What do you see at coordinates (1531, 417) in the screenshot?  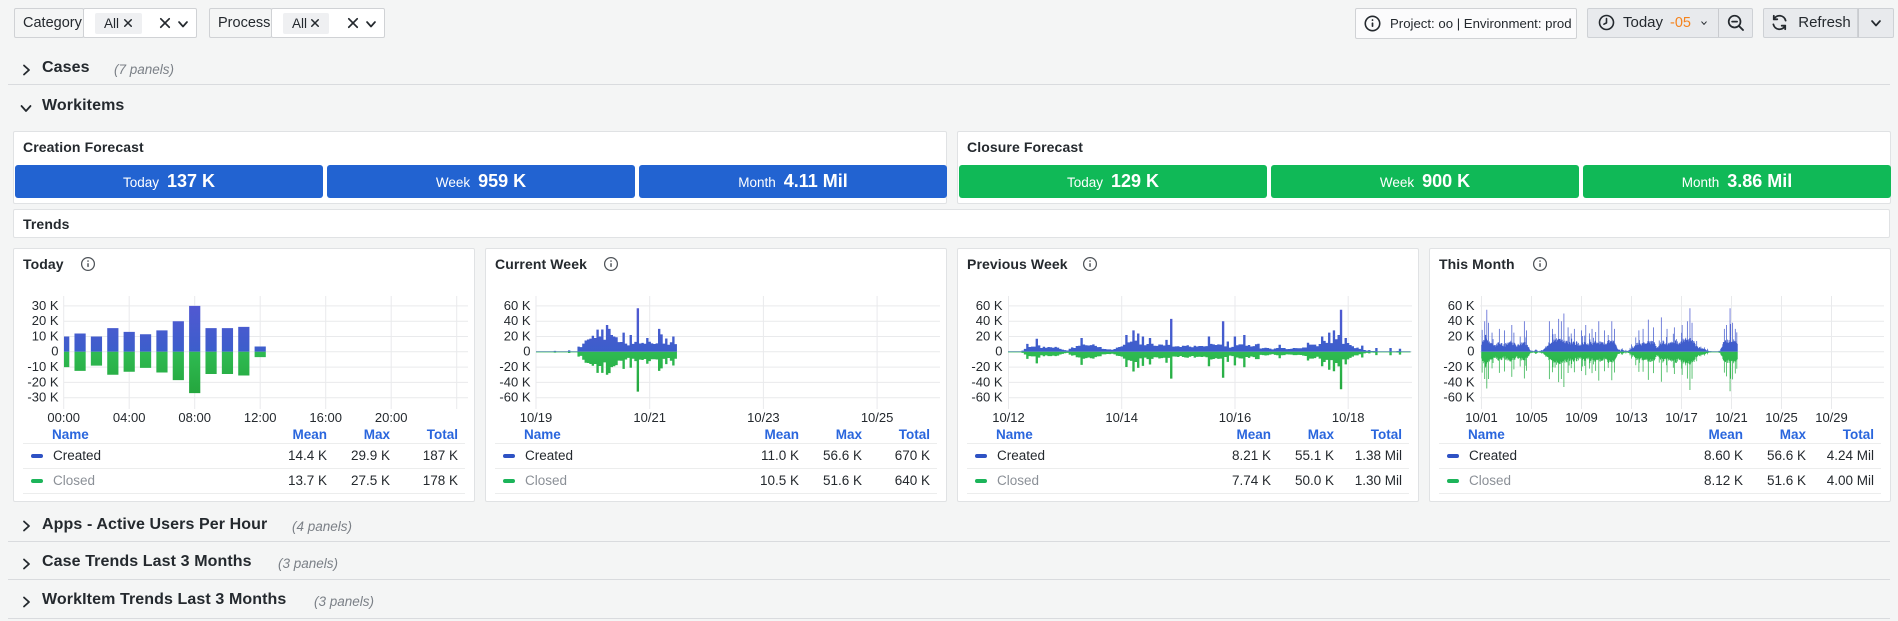 I see `svg-text: 10/05` at bounding box center [1531, 417].